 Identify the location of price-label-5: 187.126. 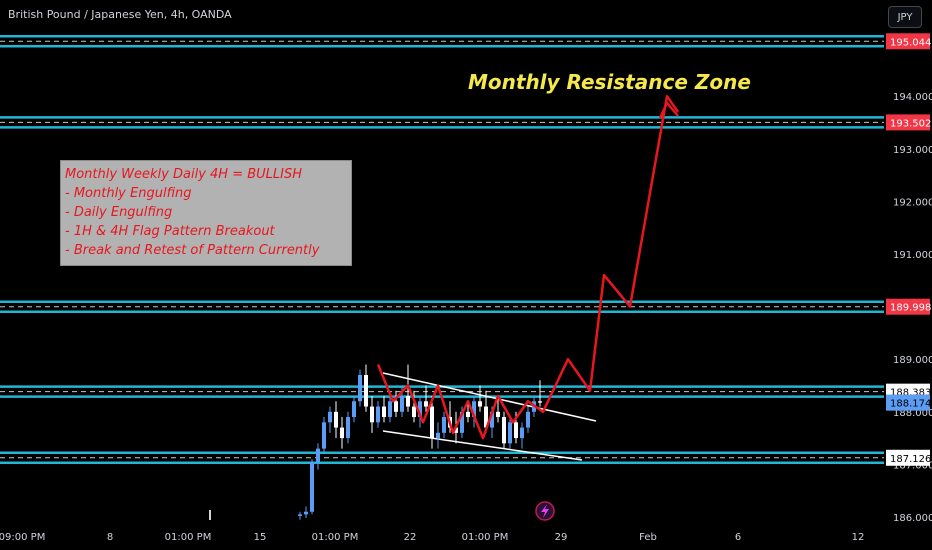
(908, 457).